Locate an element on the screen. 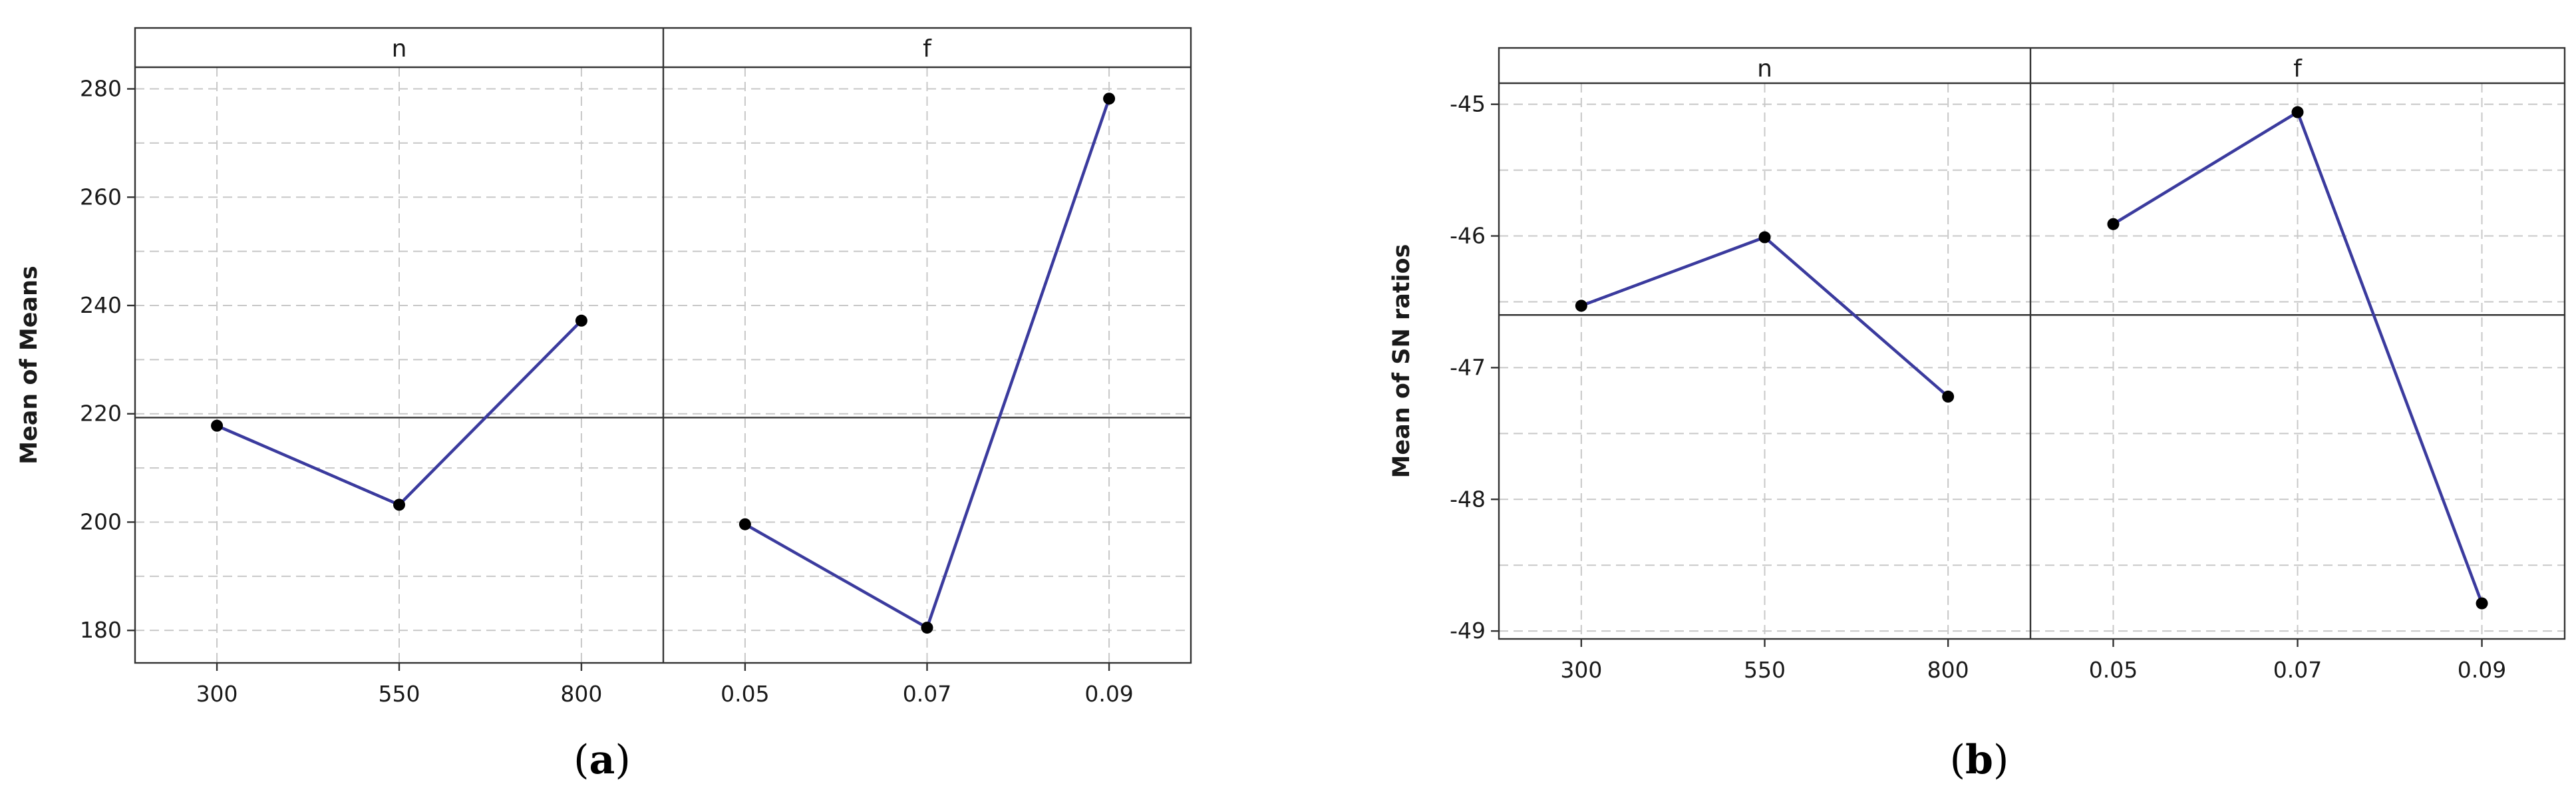 This screenshot has width=2576, height=790. y-tick-label: 260 is located at coordinates (101, 197).